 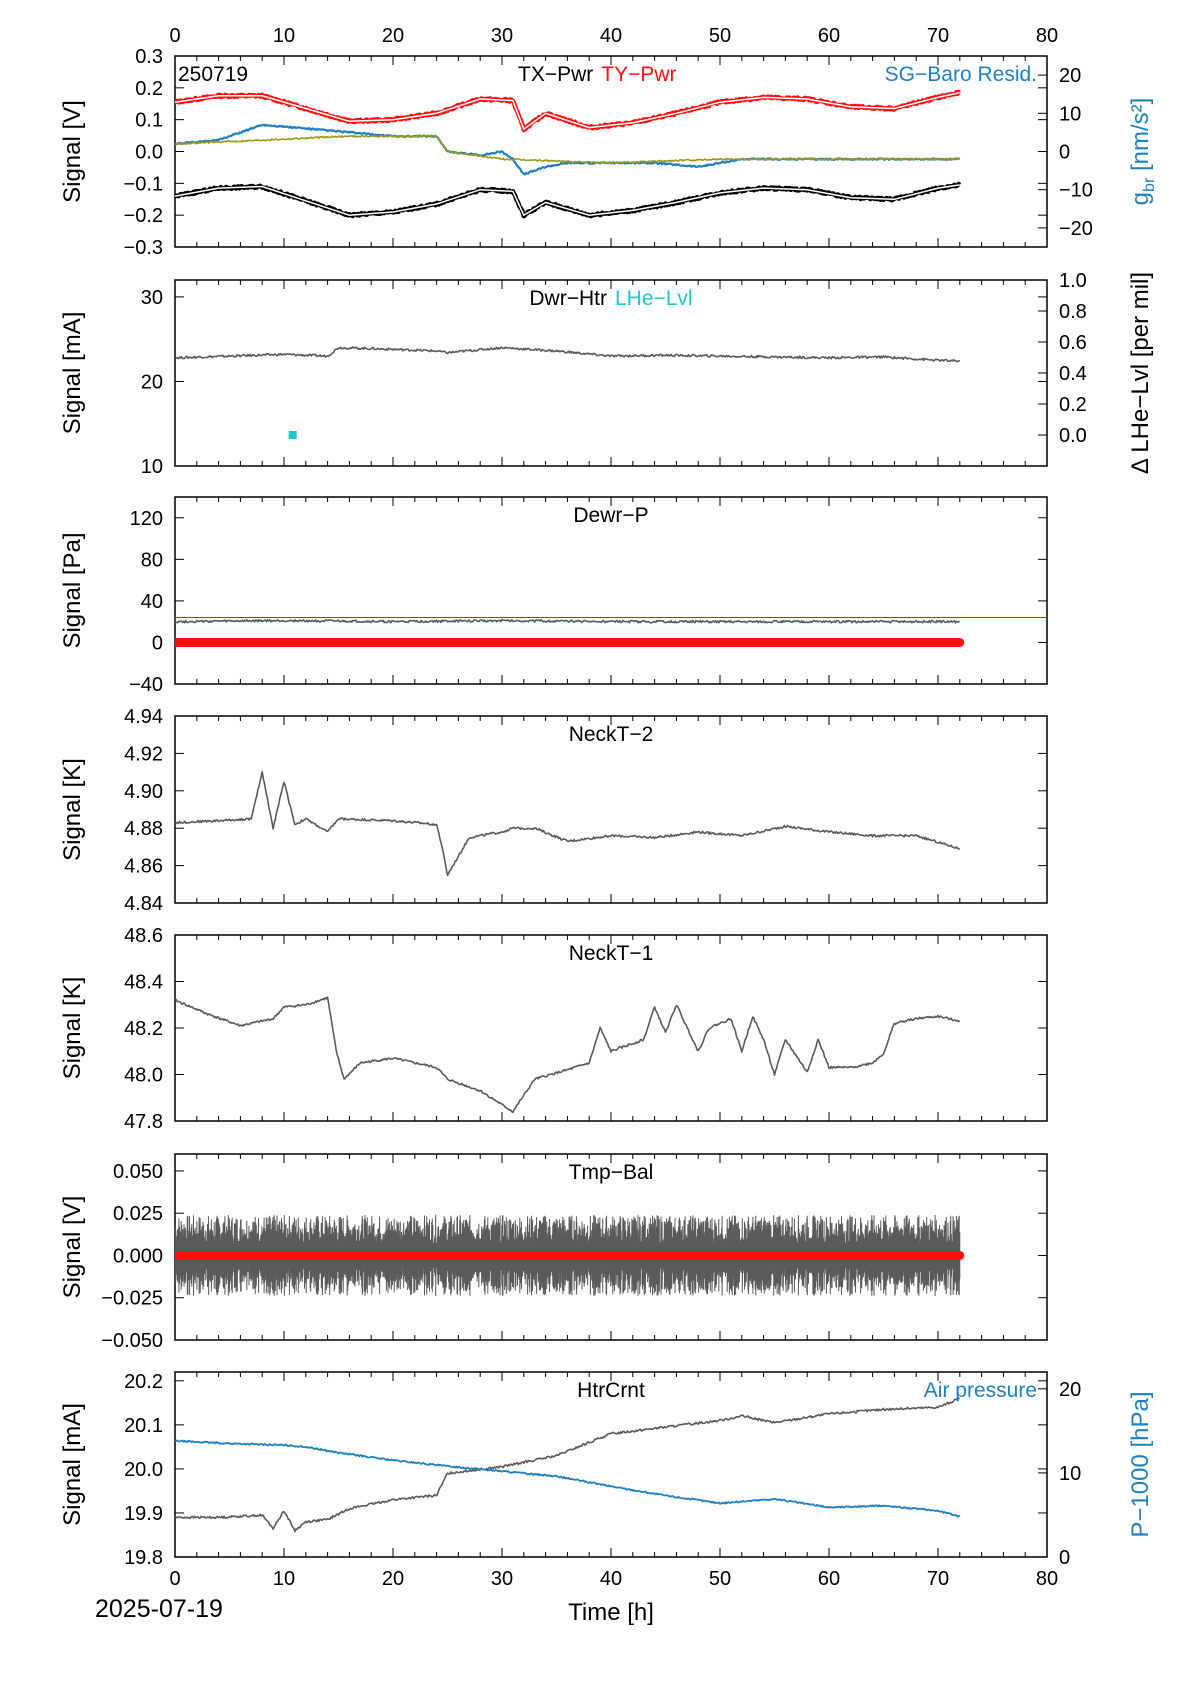 I want to click on y-tick-label: 120, so click(x=146, y=519).